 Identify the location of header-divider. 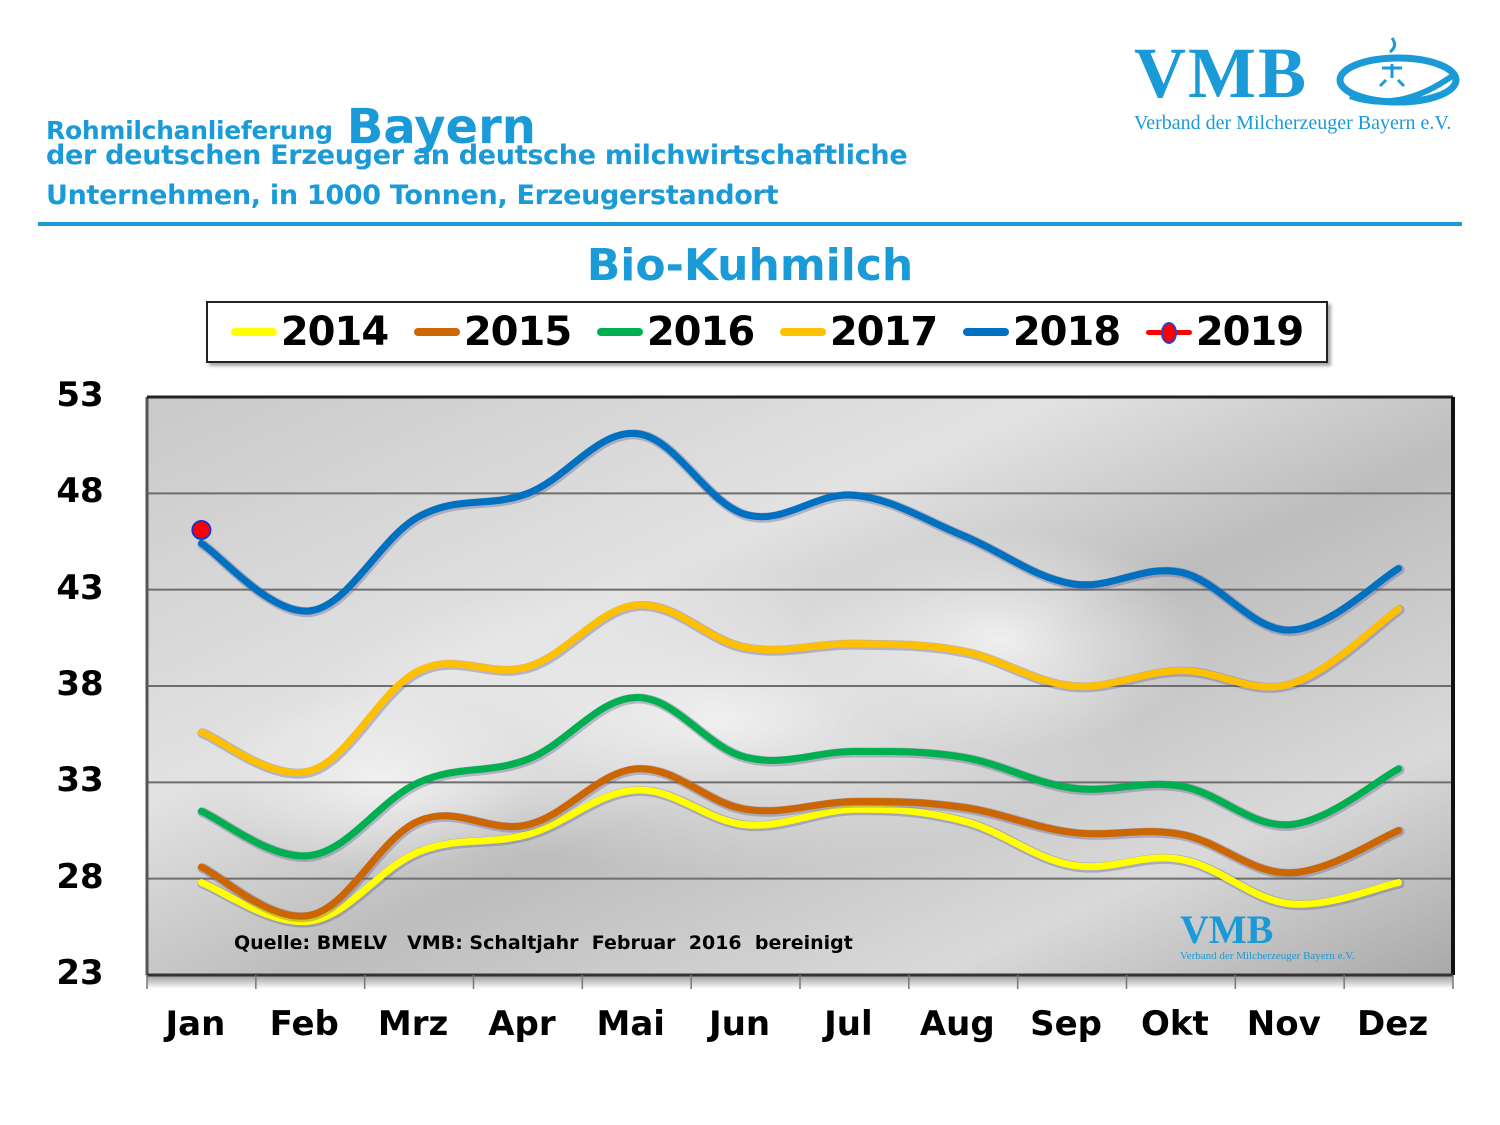
(750, 224).